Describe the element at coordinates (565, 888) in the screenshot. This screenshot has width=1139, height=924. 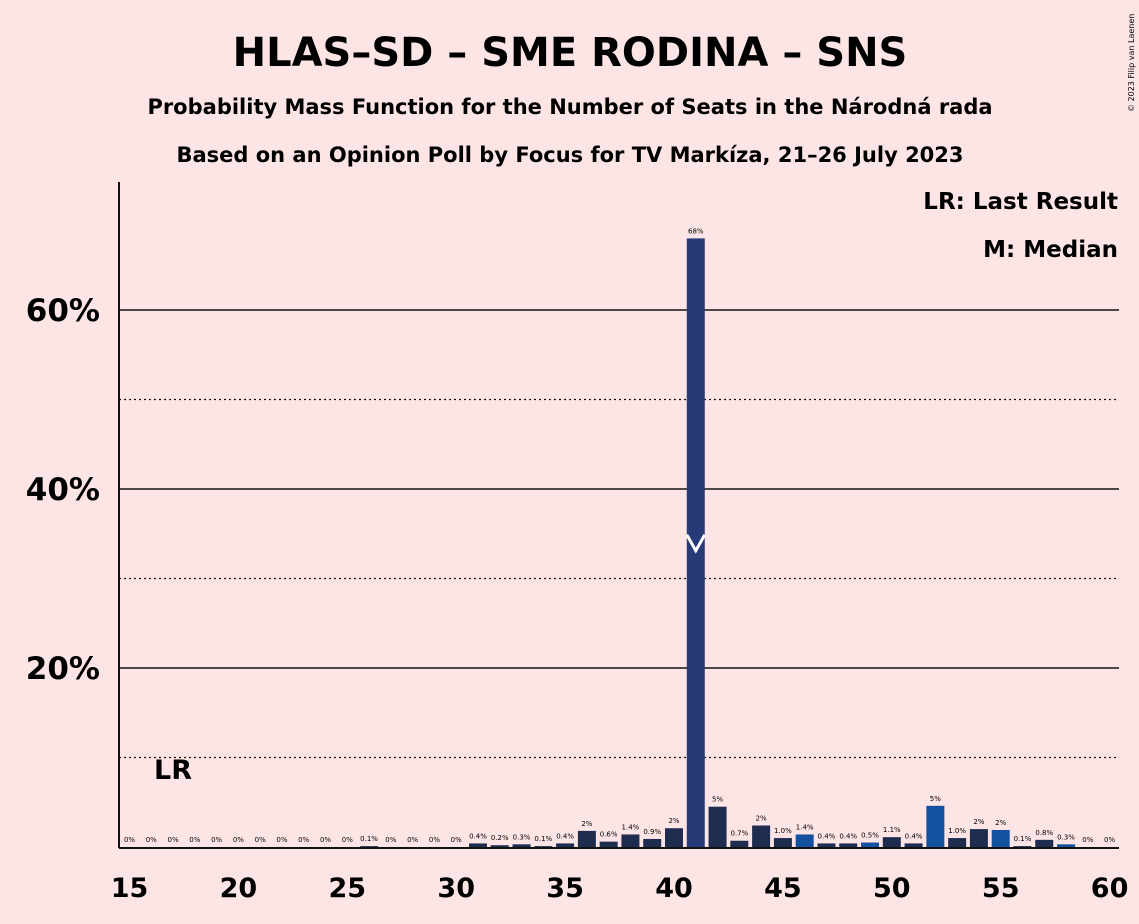
I see `x-tick-label: 35` at that location.